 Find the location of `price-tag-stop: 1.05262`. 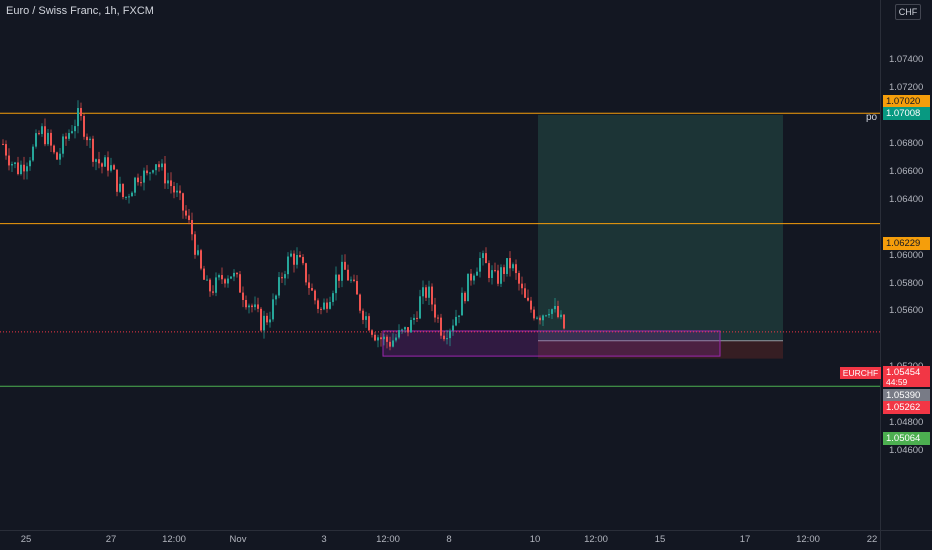

price-tag-stop: 1.05262 is located at coordinates (906, 407).